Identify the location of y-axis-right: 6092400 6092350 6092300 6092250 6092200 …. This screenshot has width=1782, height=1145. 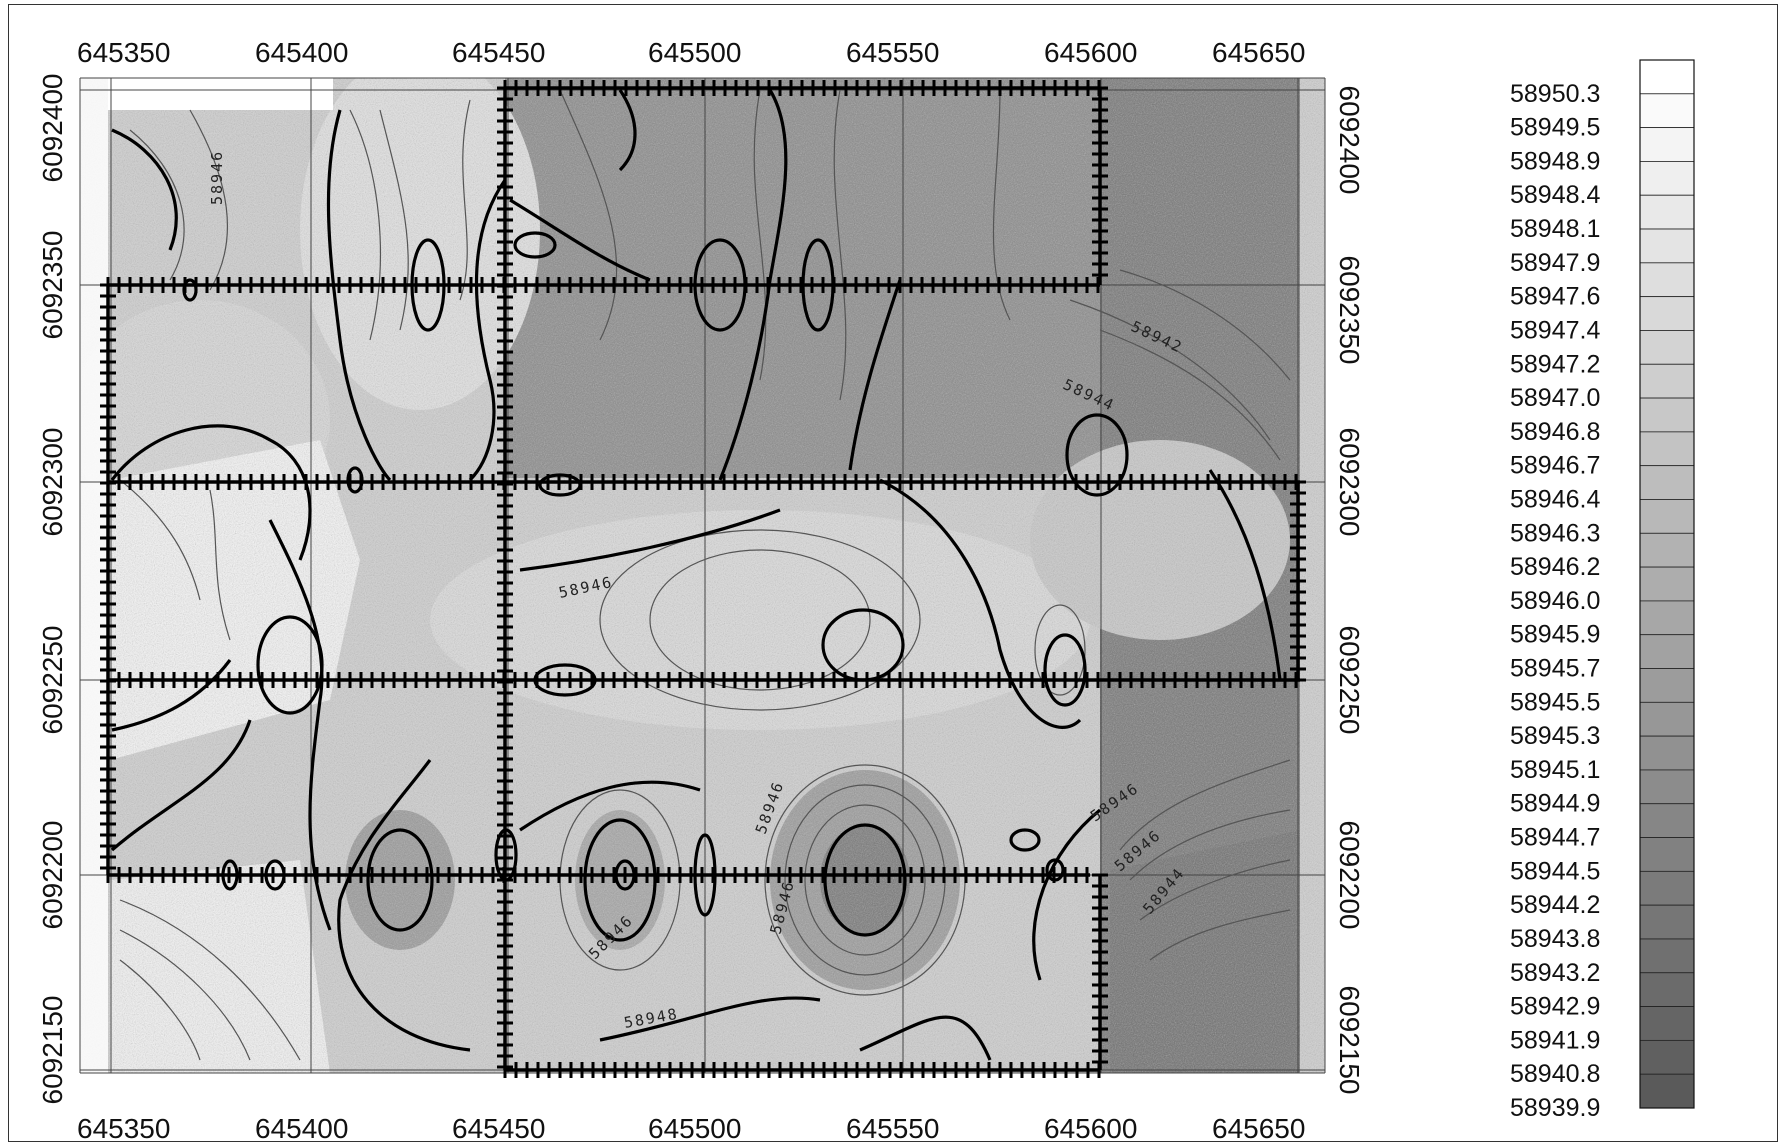
(1349, 589).